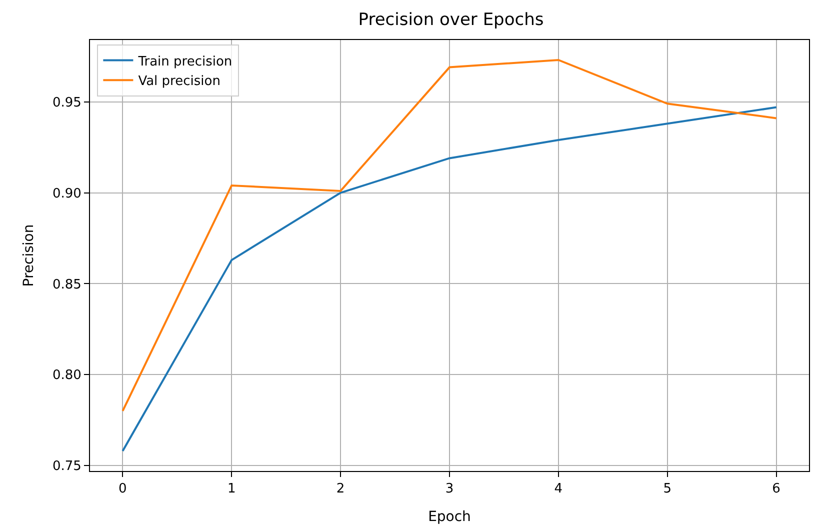  I want to click on x-tick-label: 4, so click(558, 489).